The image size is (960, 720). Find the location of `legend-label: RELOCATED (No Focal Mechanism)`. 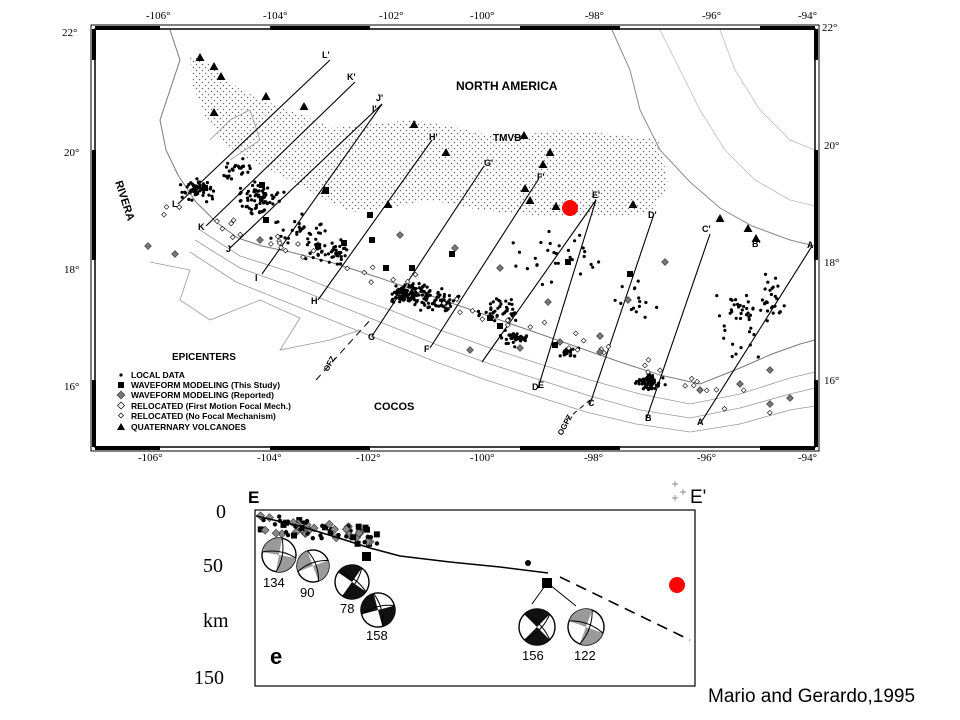

legend-label: RELOCATED (No Focal Mechanism) is located at coordinates (203, 416).